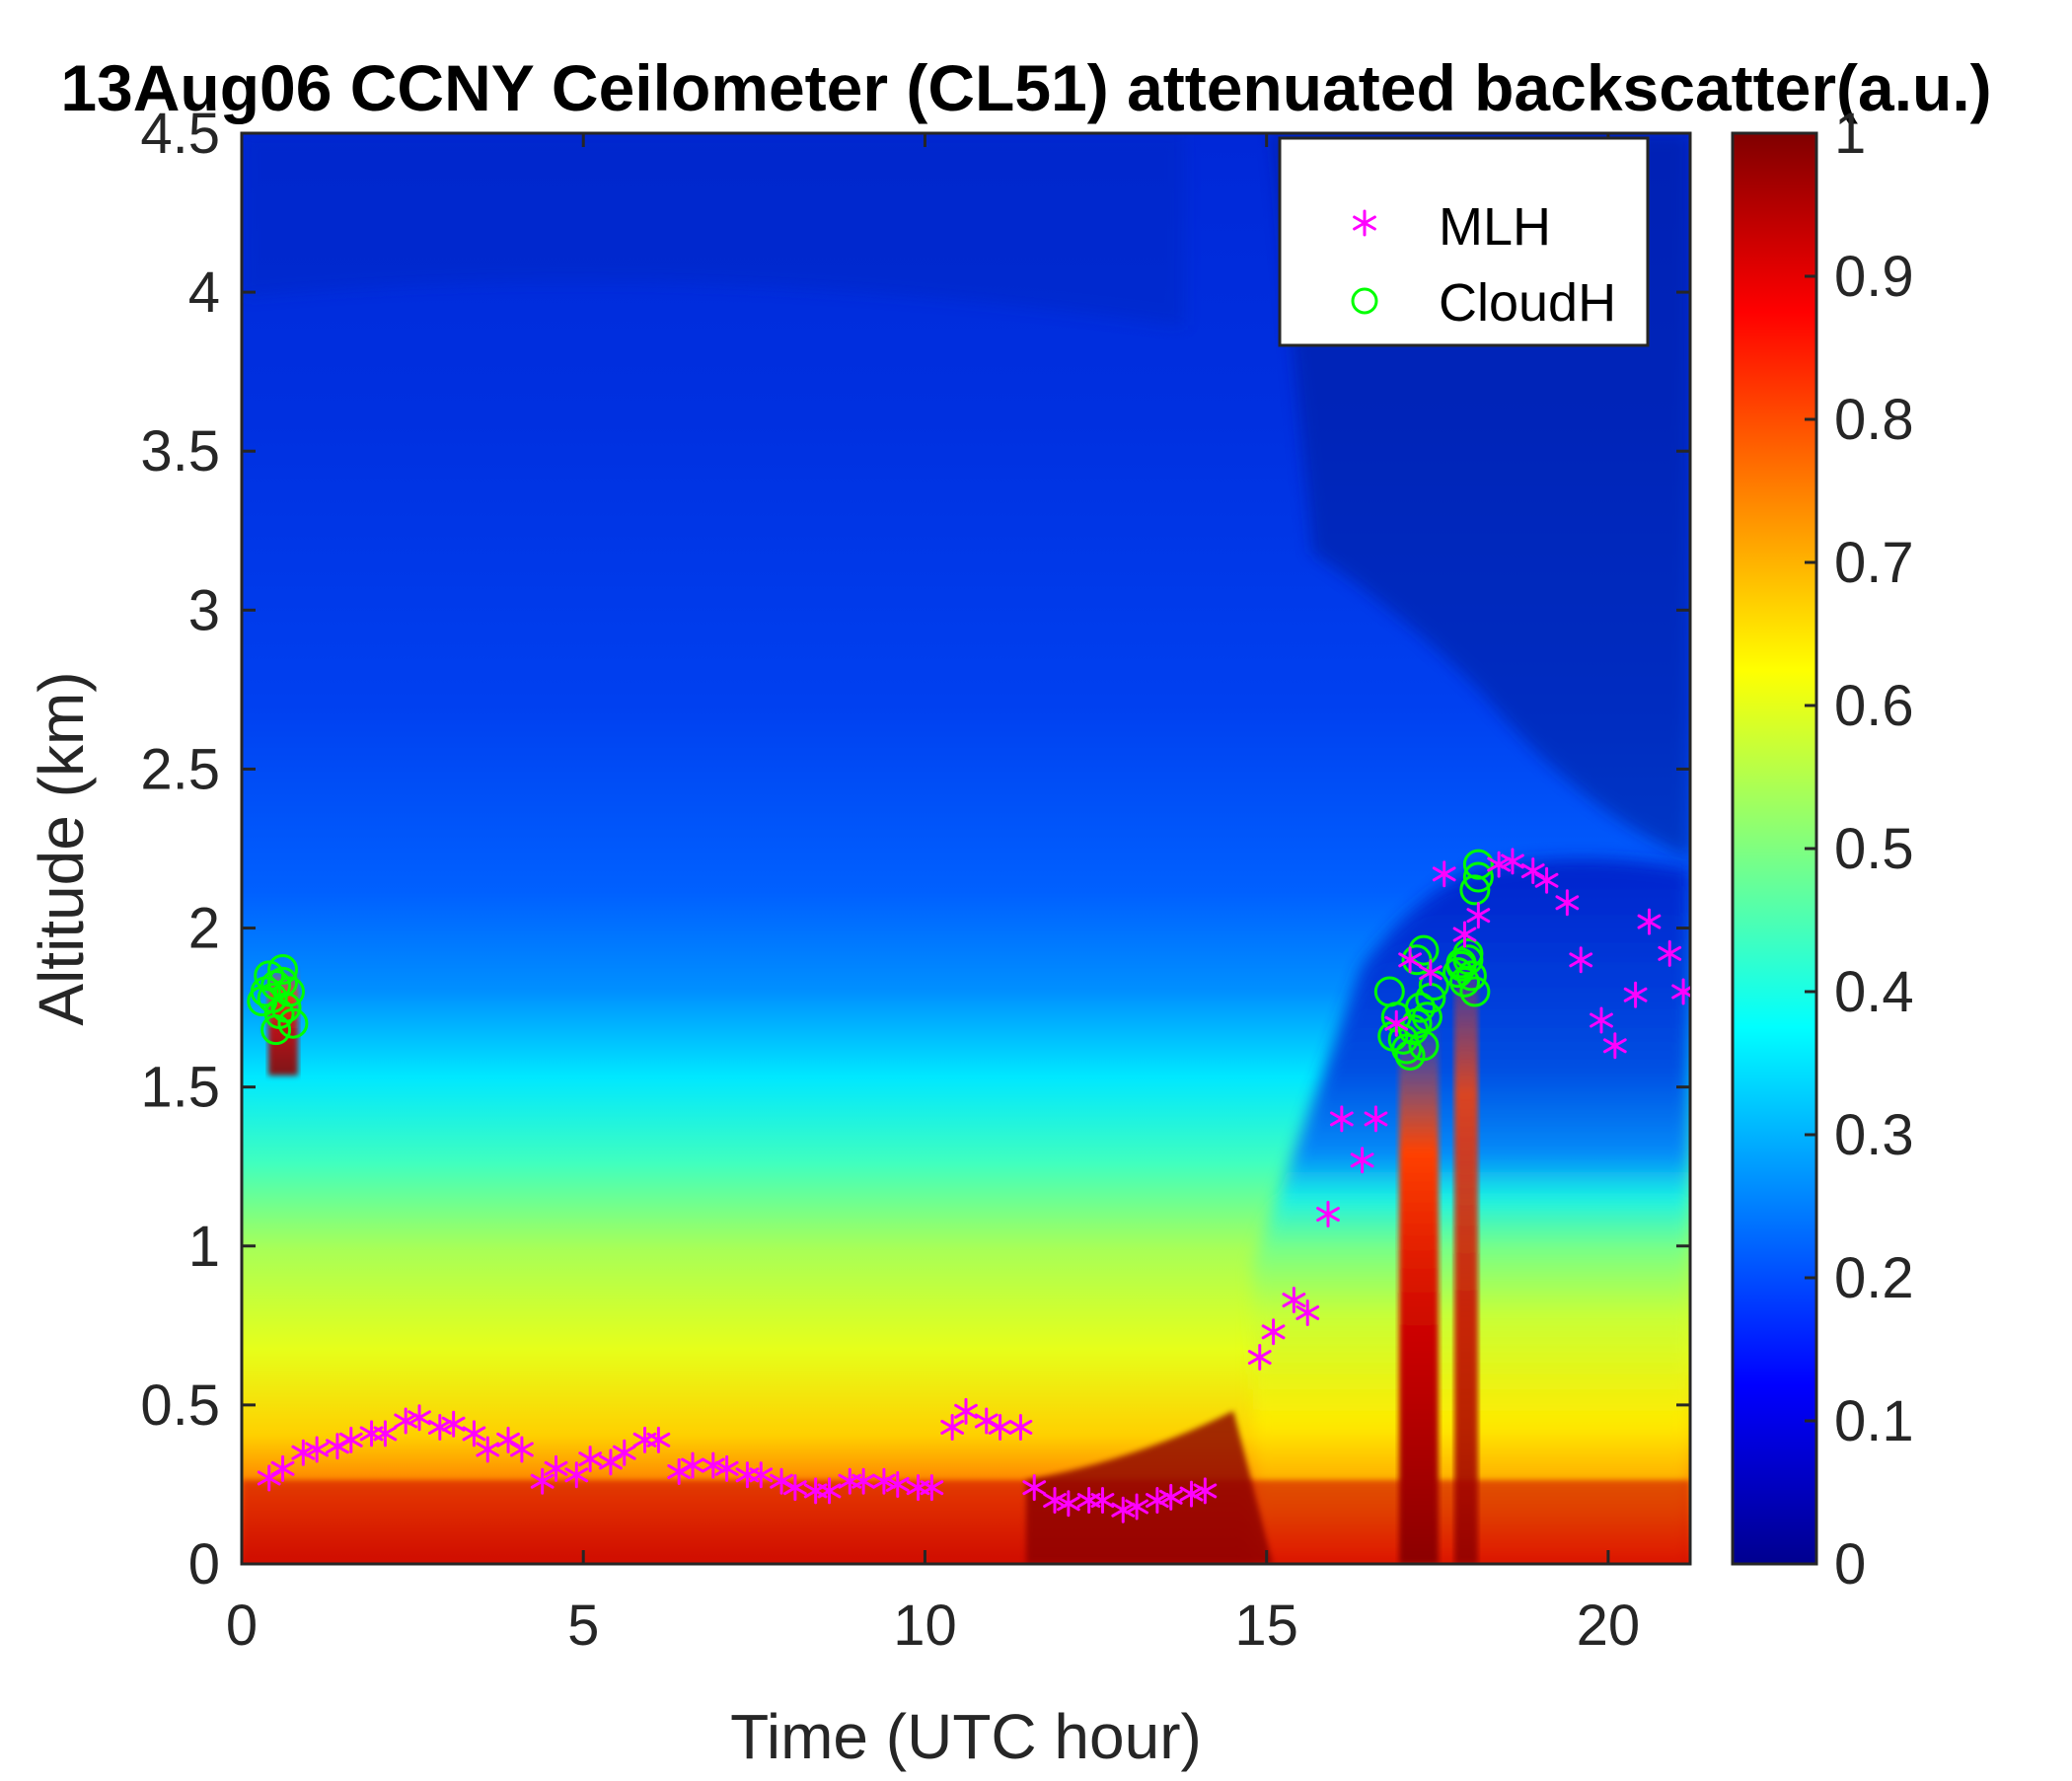 Image resolution: width=2072 pixels, height=1781 pixels. Describe the element at coordinates (204, 292) in the screenshot. I see `y-tick-label: 4` at that location.